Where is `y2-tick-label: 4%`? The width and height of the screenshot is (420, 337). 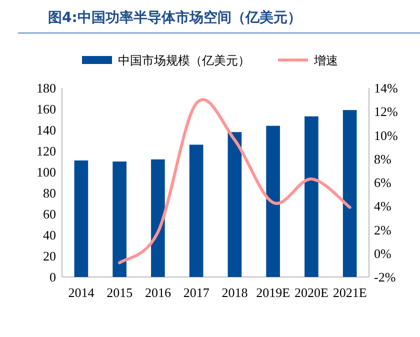
y2-tick-label: 4% is located at coordinates (383, 206).